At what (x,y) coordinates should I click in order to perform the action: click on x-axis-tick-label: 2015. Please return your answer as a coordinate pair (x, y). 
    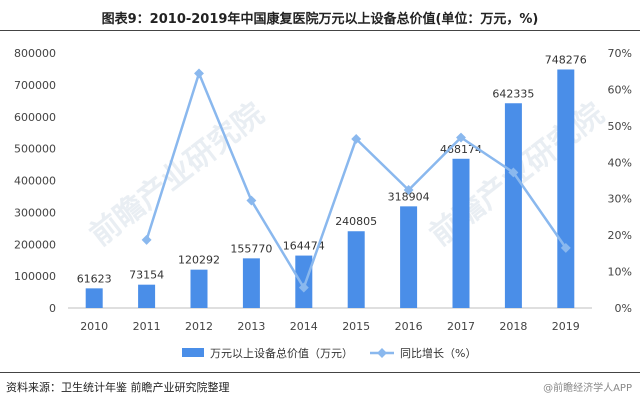
    Looking at the image, I should click on (356, 326).